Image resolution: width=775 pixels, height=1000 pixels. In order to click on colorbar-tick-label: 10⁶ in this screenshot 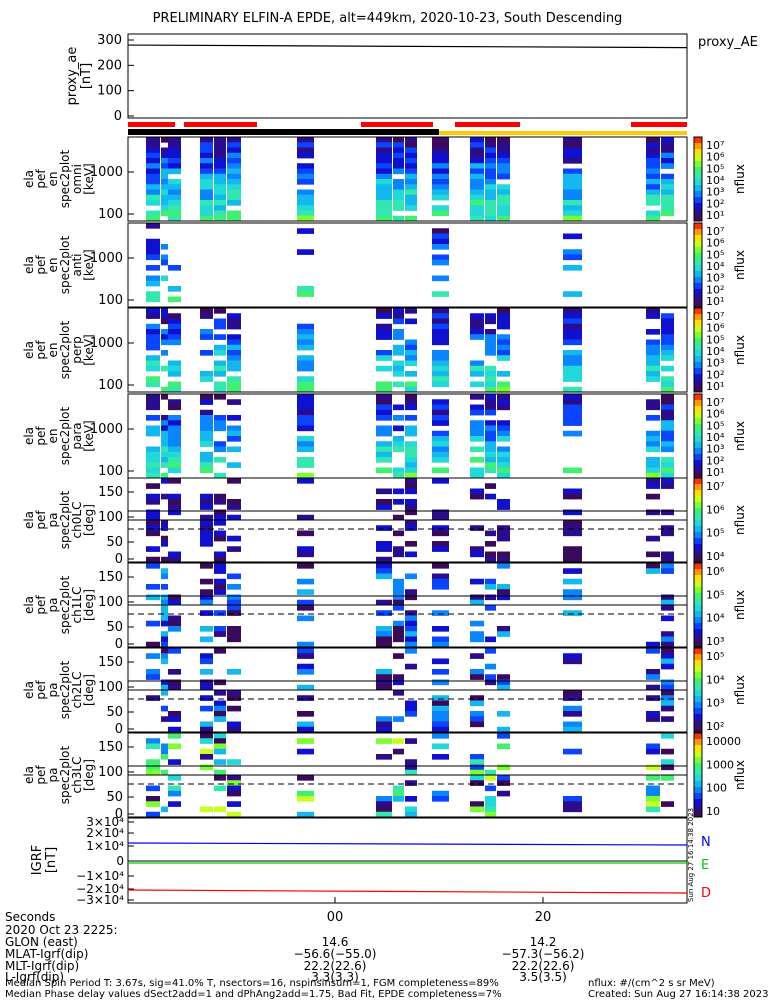, I will do `click(715, 571)`.